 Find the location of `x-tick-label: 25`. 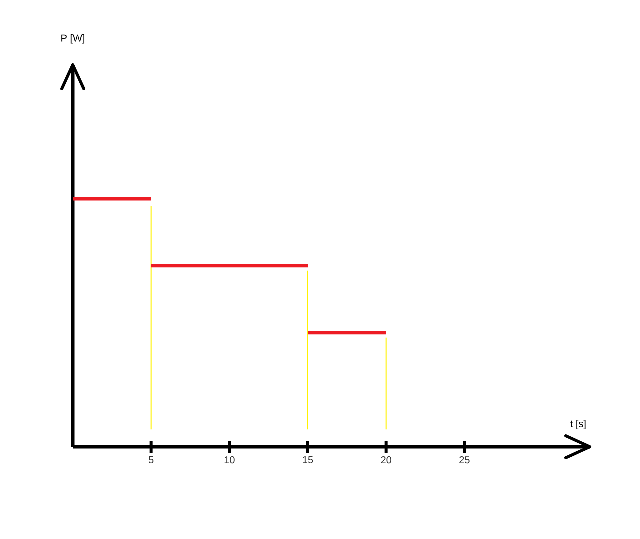

x-tick-label: 25 is located at coordinates (465, 460).